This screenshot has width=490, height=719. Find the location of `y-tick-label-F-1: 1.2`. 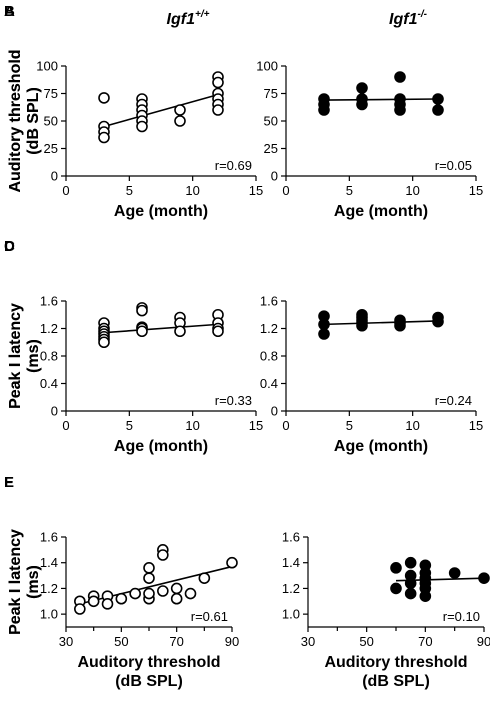

y-tick-label-F-1: 1.2 is located at coordinates (291, 588).